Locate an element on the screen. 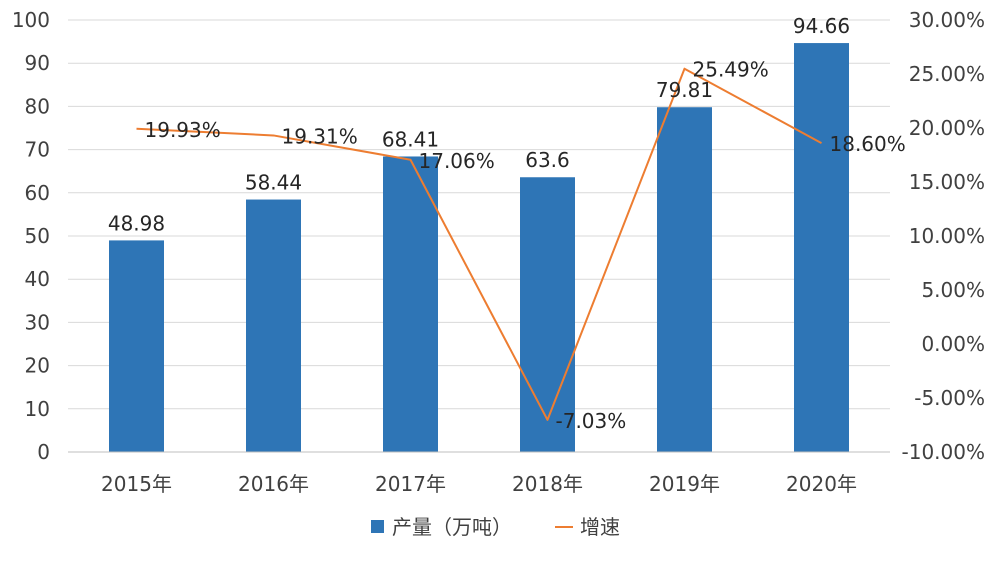 This screenshot has width=1000, height=561. bar-data-label: 63.6 is located at coordinates (547, 160).